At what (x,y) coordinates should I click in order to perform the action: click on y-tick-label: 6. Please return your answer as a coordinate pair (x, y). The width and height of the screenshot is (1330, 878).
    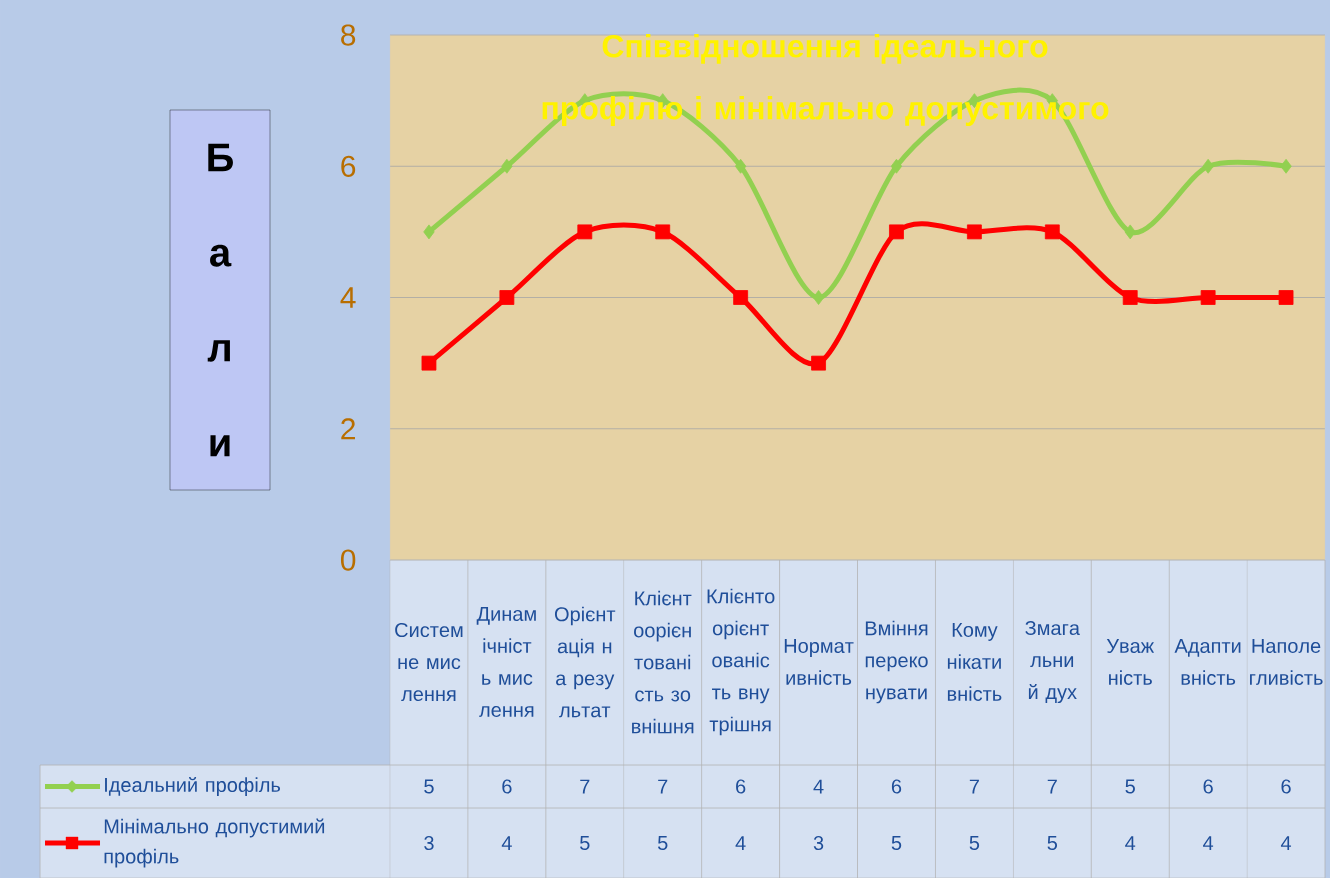
    Looking at the image, I should click on (348, 166).